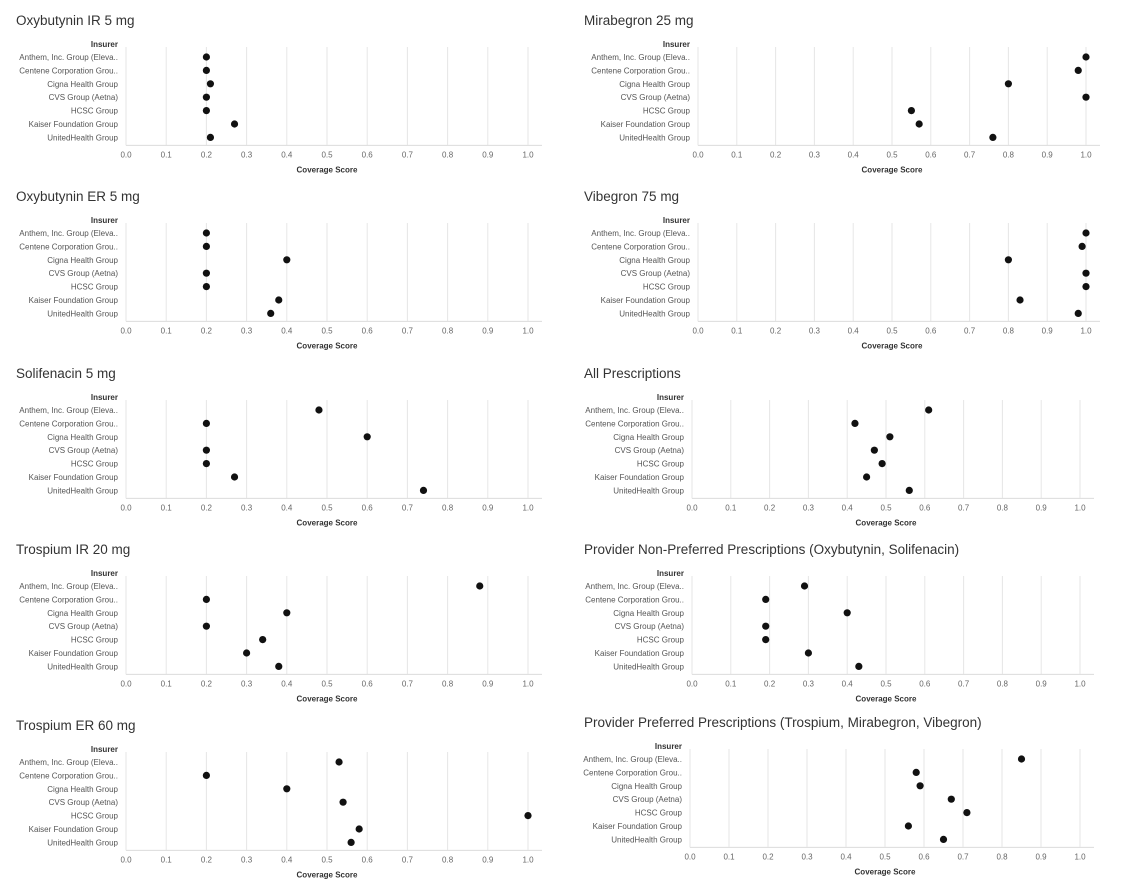 This screenshot has height=893, width=1125. What do you see at coordinates (528, 154) in the screenshot?
I see `x-tick-label: 1.0` at bounding box center [528, 154].